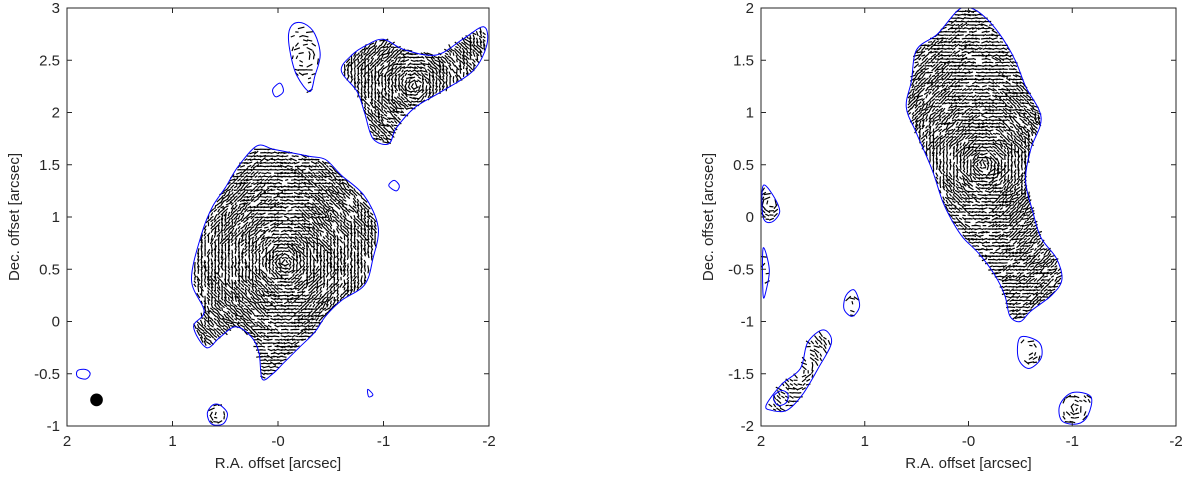 The height and width of the screenshot is (483, 1199). What do you see at coordinates (49, 60) in the screenshot?
I see `y-tick-label: 2.5` at bounding box center [49, 60].